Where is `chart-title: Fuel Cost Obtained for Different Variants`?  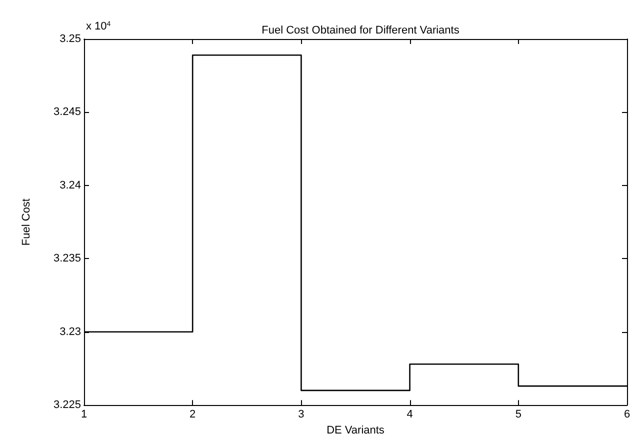 chart-title: Fuel Cost Obtained for Different Variants is located at coordinates (361, 30).